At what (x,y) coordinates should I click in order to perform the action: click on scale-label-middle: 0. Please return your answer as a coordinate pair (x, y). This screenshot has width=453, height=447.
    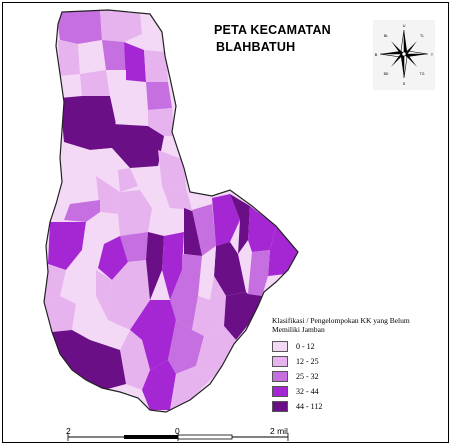
    Looking at the image, I should click on (177, 431).